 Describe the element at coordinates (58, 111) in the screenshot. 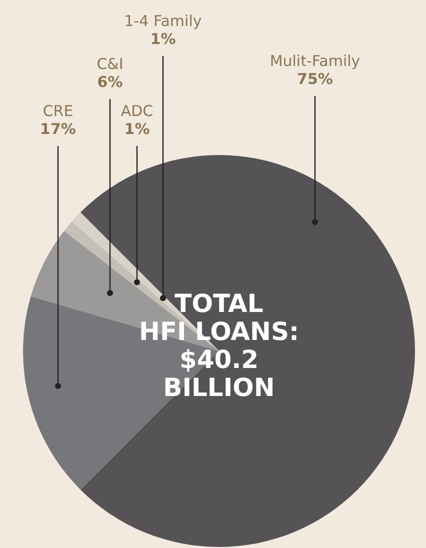

I see `slice-label: CRE` at that location.